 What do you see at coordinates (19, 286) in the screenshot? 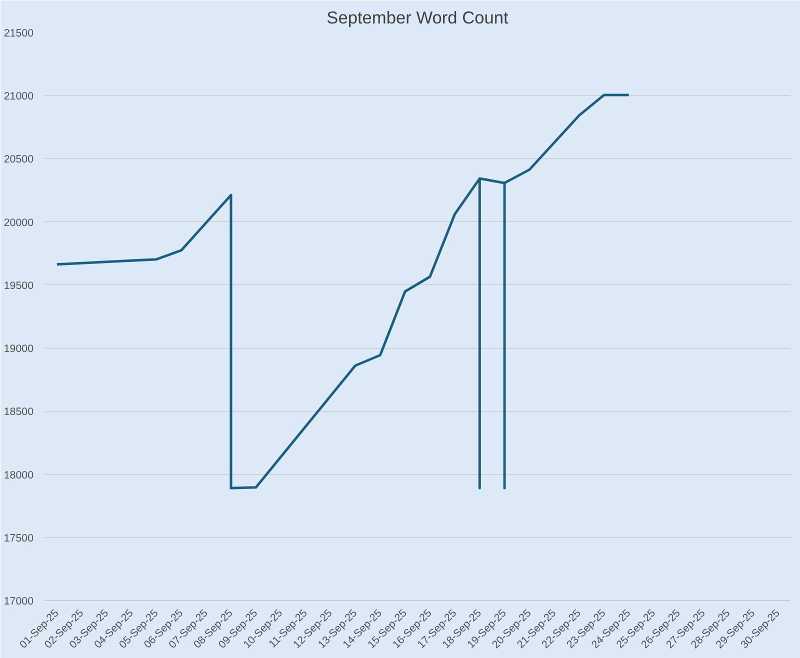
I see `y-tick-label: 19500` at bounding box center [19, 286].